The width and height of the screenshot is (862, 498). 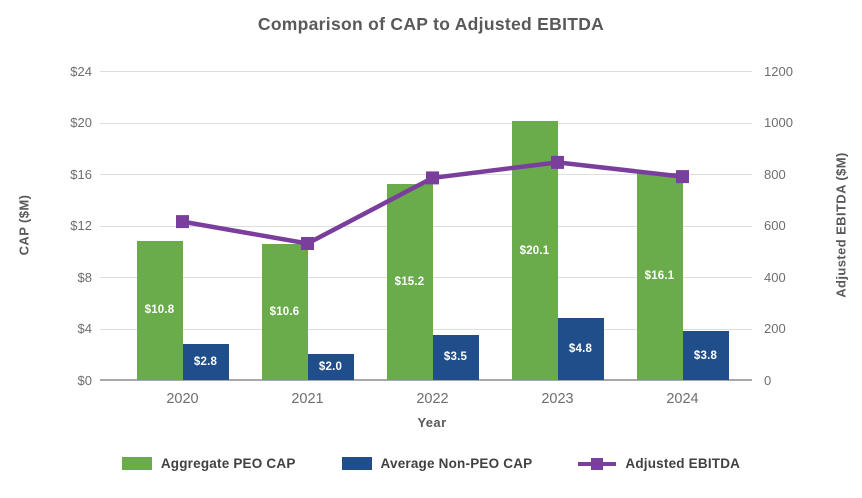 I want to click on left-axis-tick: $16, so click(x=81, y=174).